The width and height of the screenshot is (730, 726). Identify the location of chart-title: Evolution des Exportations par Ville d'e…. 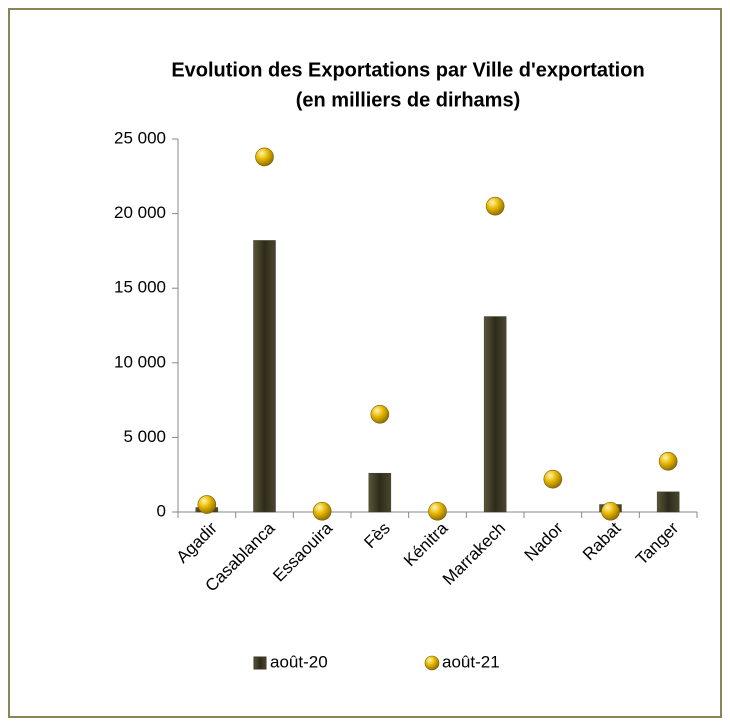
(407, 70).